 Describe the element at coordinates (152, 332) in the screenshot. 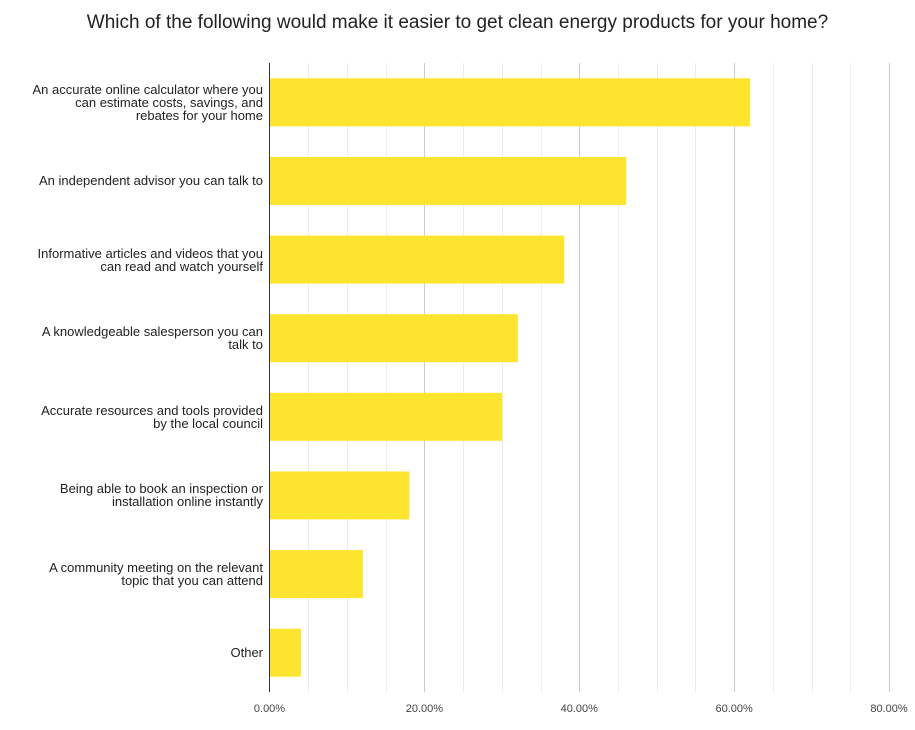

I see `category-label-line: A knowledgeable salesperson you can` at that location.